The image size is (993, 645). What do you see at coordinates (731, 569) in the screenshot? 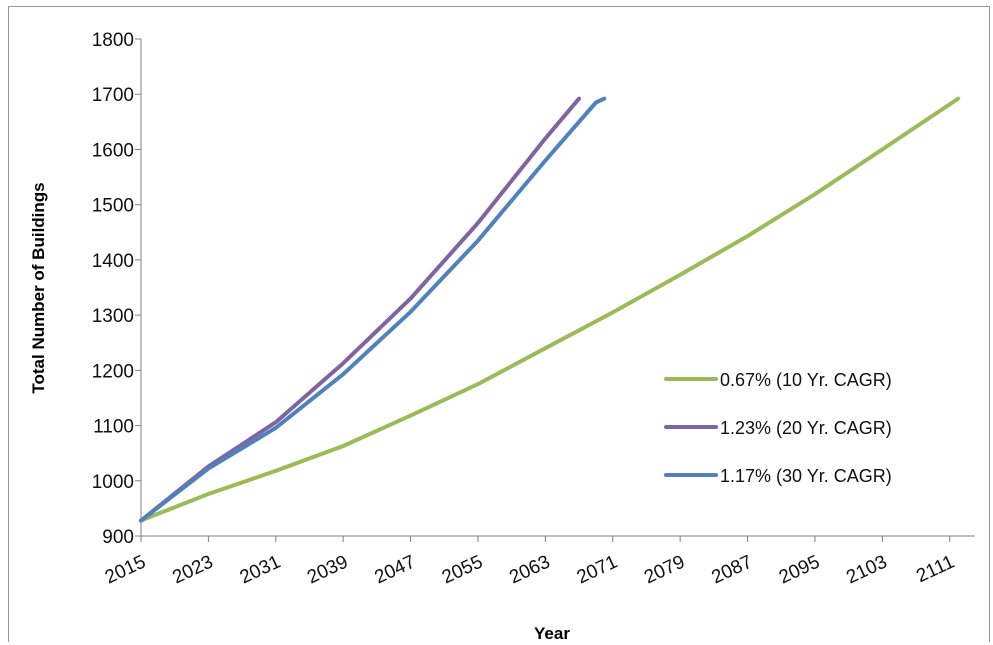
I see `x-tick-label: 2087` at bounding box center [731, 569].